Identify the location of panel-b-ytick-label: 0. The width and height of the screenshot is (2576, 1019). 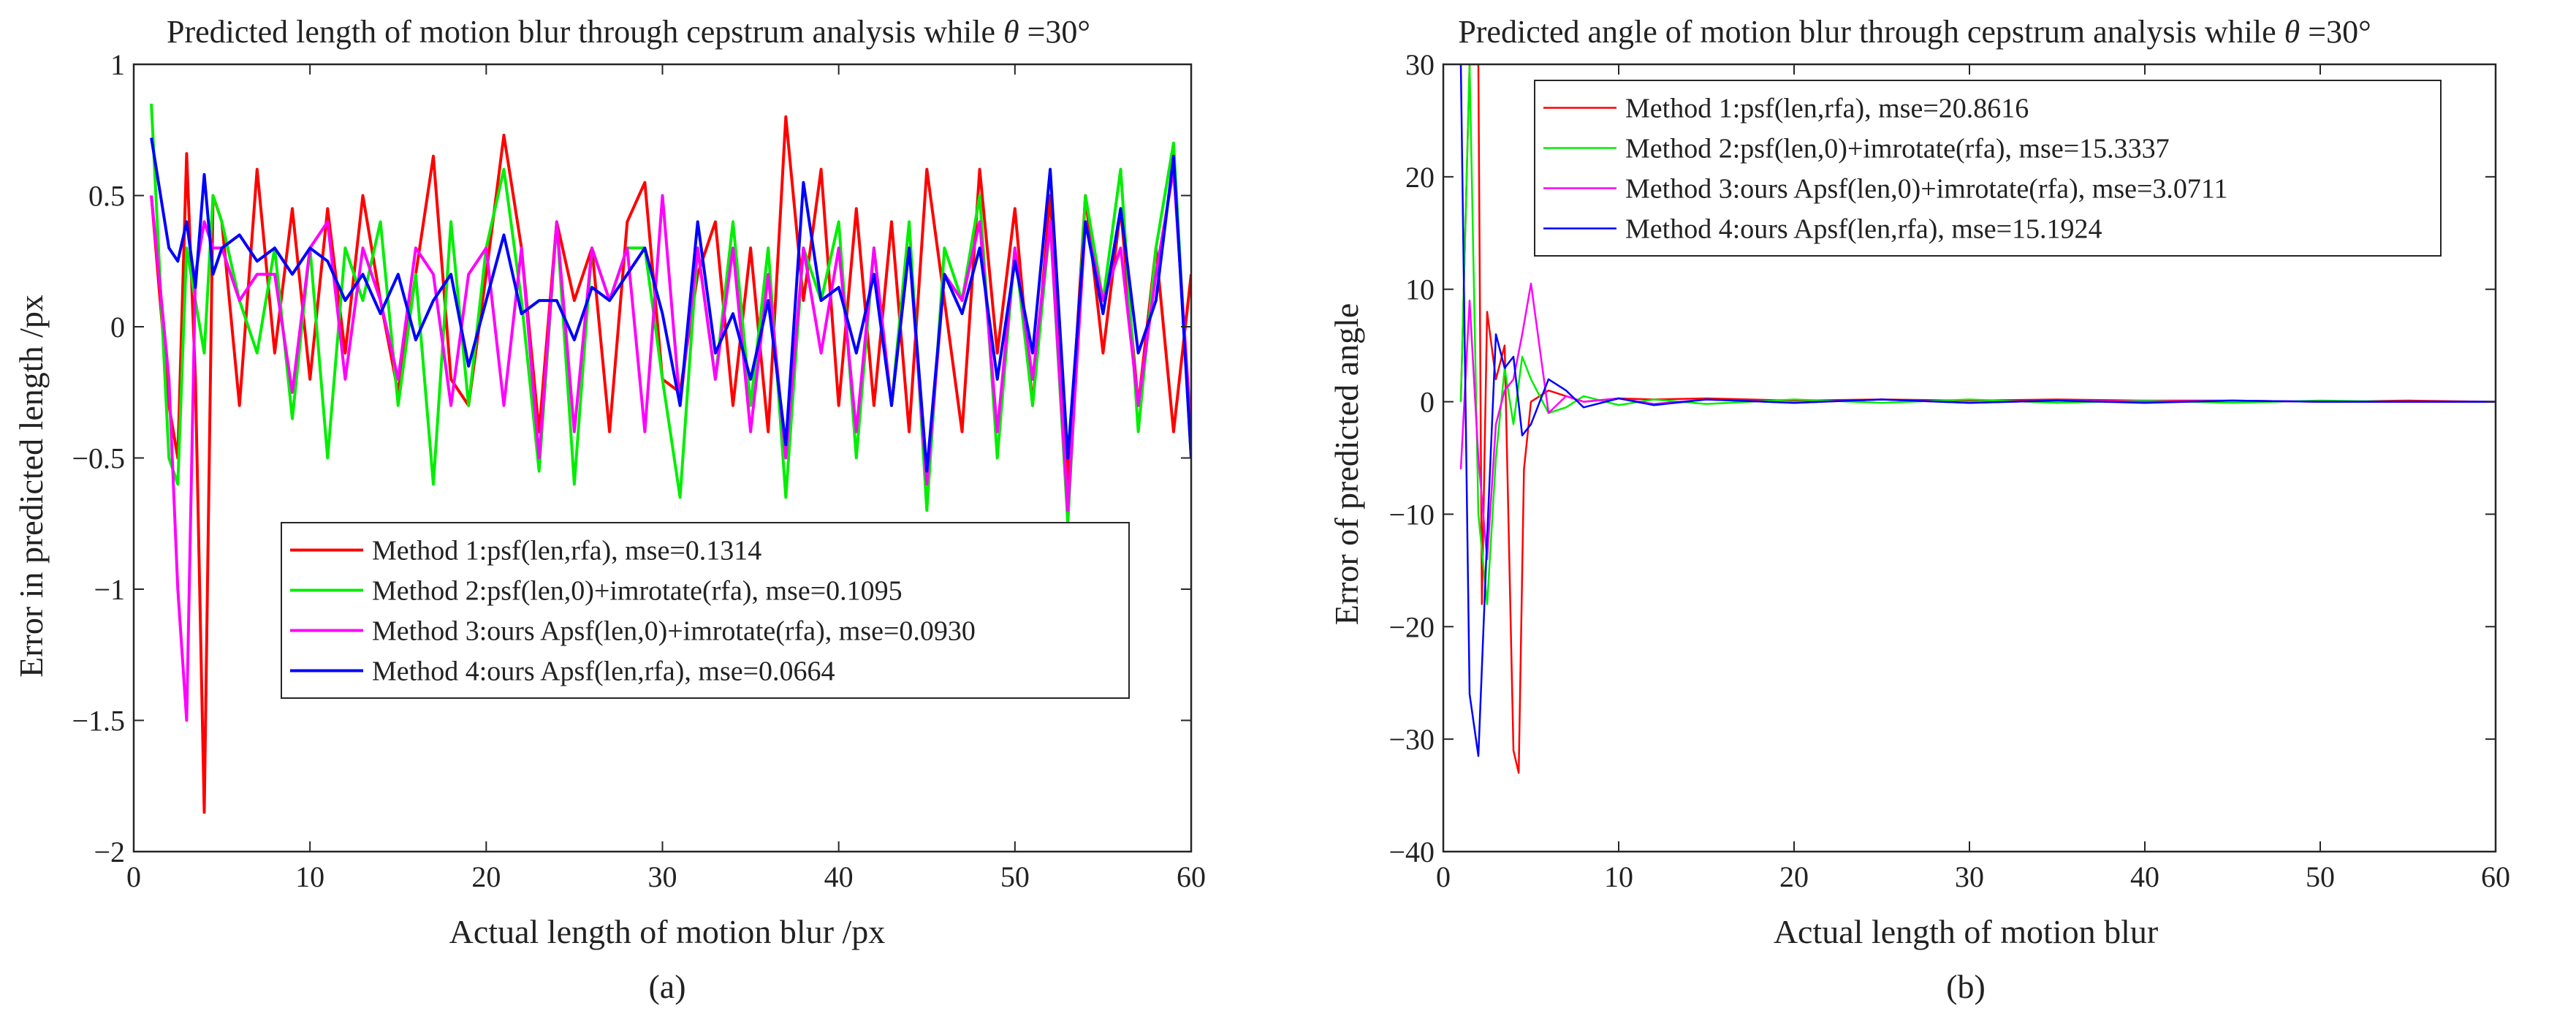
(1428, 402).